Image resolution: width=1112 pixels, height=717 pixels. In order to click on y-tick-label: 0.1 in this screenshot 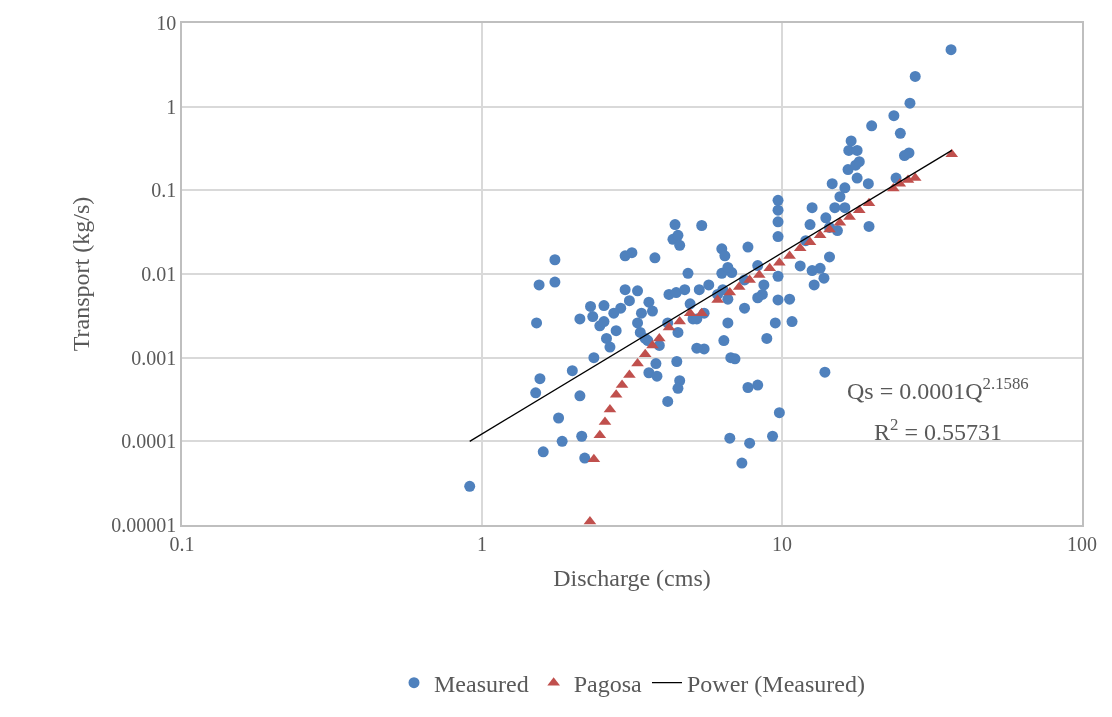, I will do `click(164, 190)`.